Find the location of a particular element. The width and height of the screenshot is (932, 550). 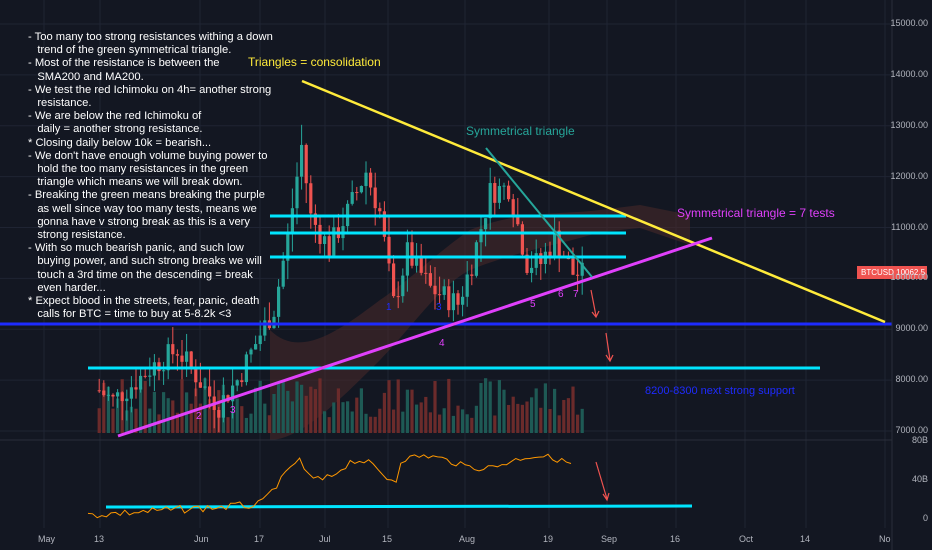

touch-label-green-1: 1 is located at coordinates (389, 307).